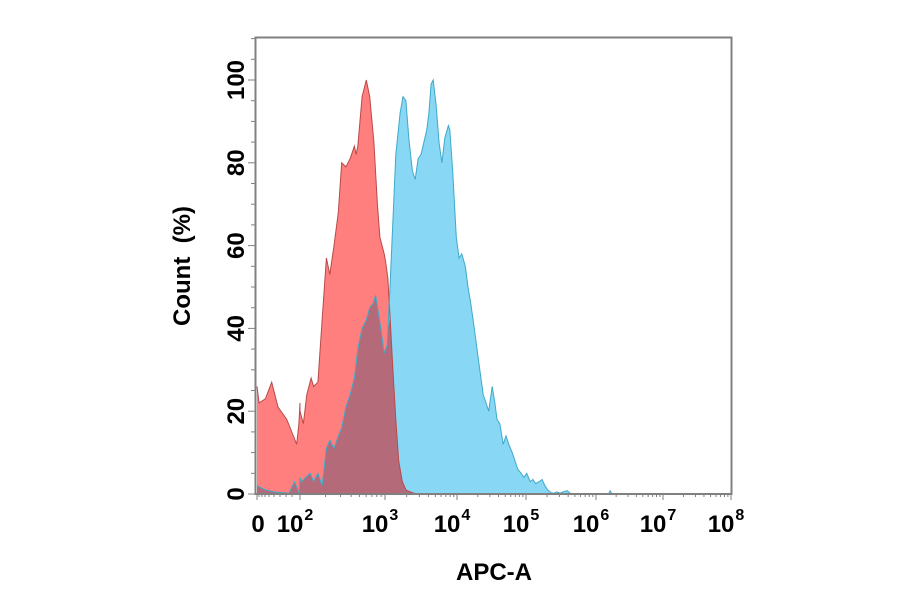  Describe the element at coordinates (236, 245) in the screenshot. I see `y-tick-label: 60` at that location.